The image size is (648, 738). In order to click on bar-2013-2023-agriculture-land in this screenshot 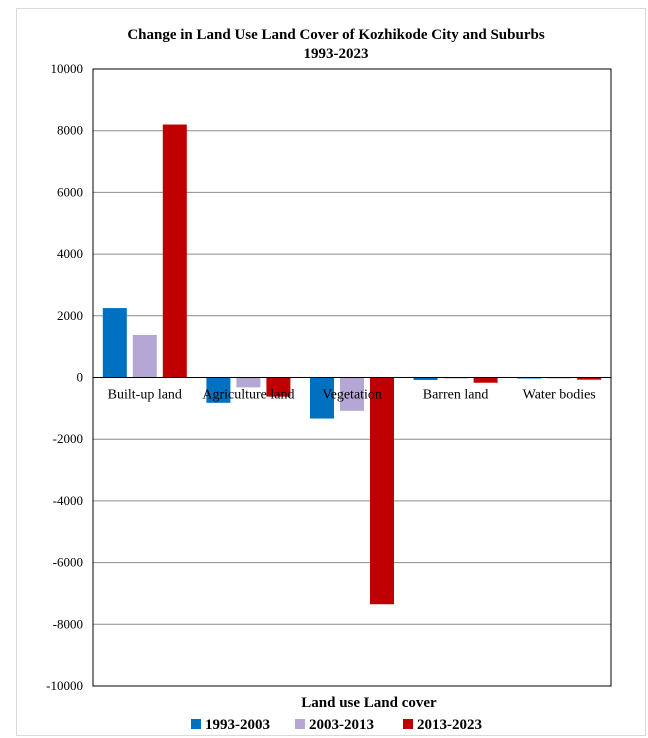, I will do `click(278, 387)`.